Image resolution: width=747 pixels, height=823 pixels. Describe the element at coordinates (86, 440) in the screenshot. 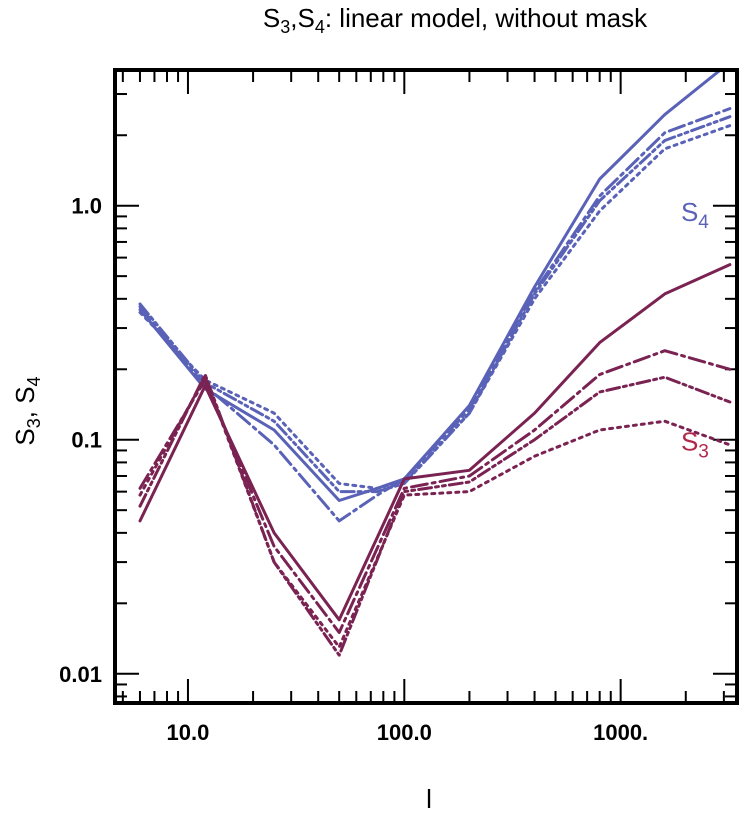

I see `y-tick-label: 0.1` at that location.